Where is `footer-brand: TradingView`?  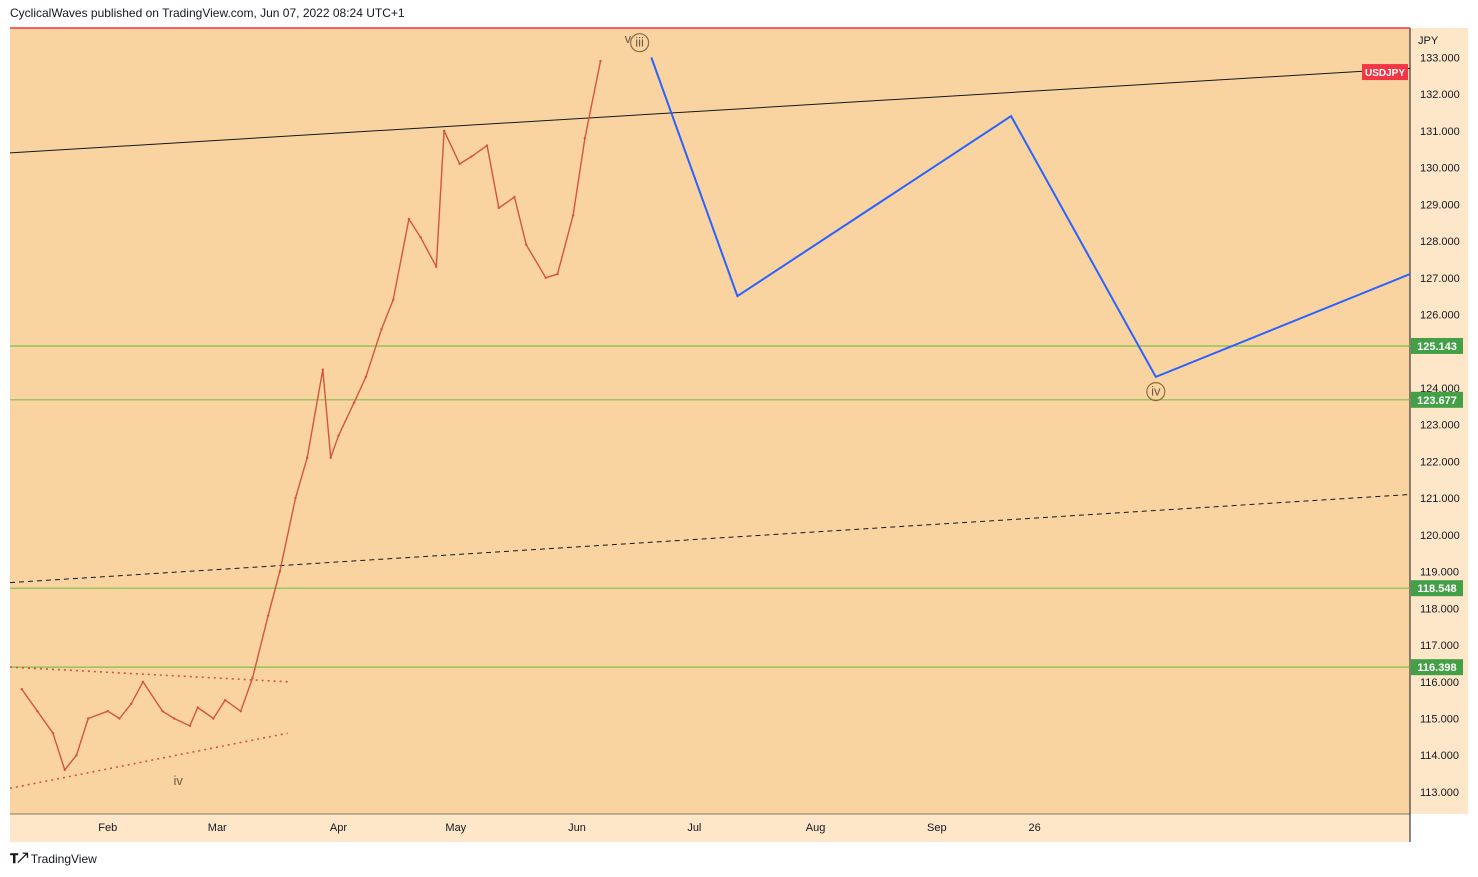
footer-brand: TradingView is located at coordinates (63, 859).